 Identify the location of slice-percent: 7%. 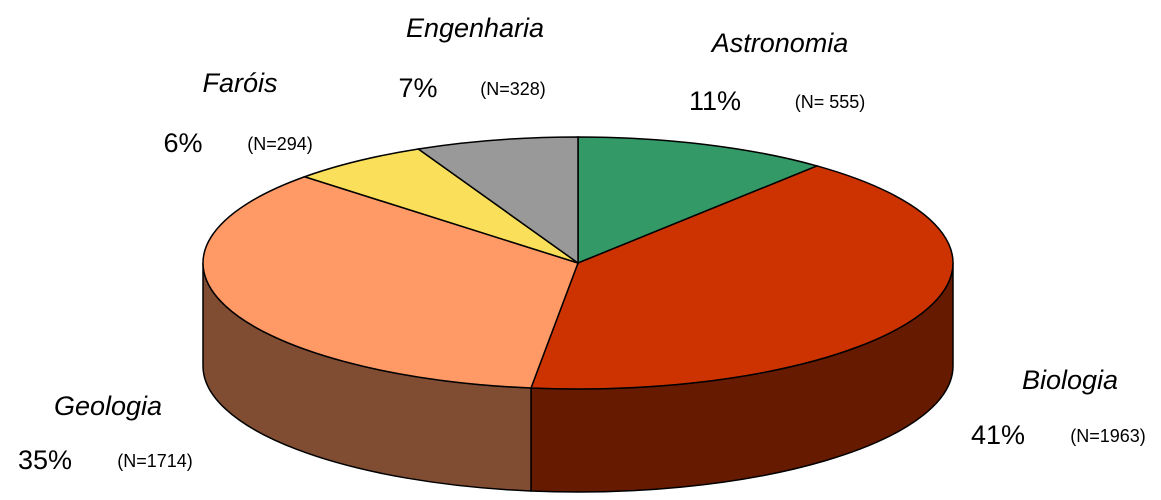
(417, 88).